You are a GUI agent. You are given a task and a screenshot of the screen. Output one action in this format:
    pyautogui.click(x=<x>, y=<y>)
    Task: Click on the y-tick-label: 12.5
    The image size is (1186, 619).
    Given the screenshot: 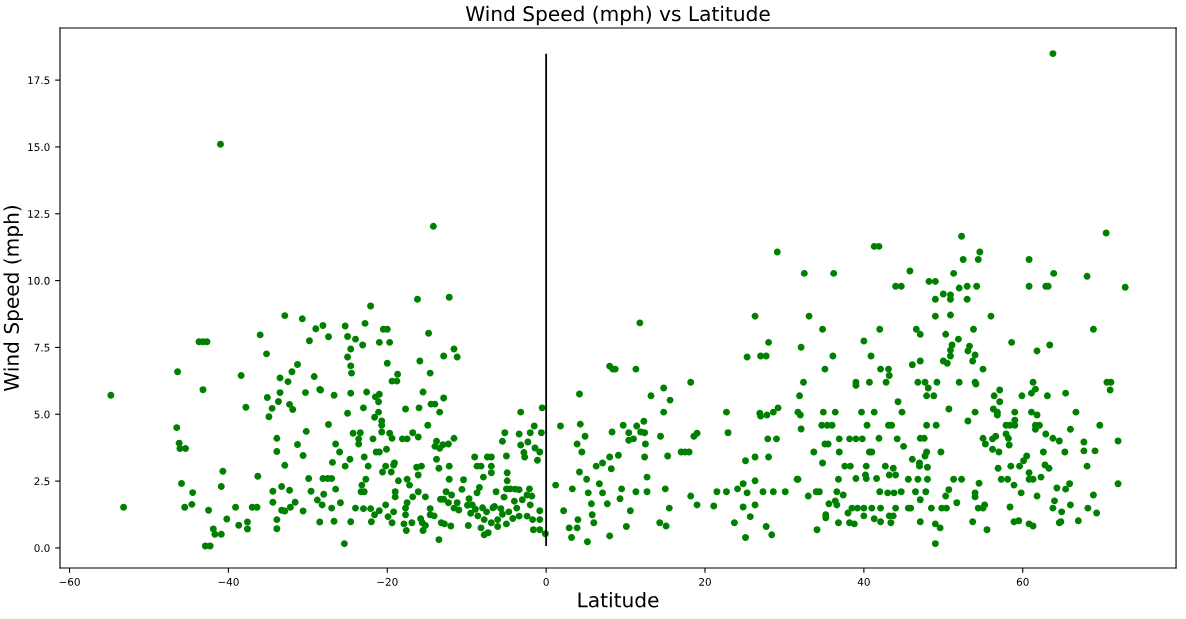 What is the action you would take?
    pyautogui.click(x=39, y=214)
    